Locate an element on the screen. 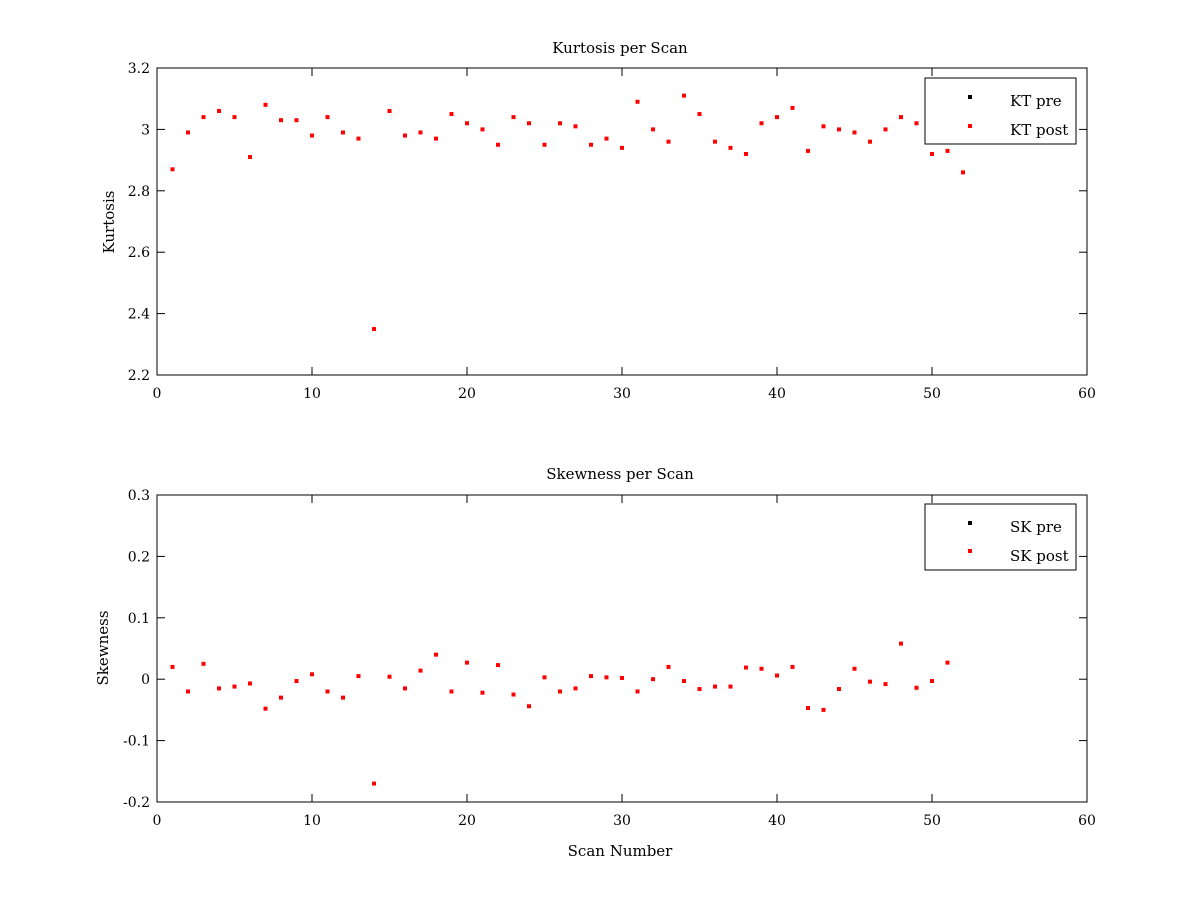 The image size is (1200, 900). kurtosis-legend-label-pre: KT pre is located at coordinates (1036, 101).